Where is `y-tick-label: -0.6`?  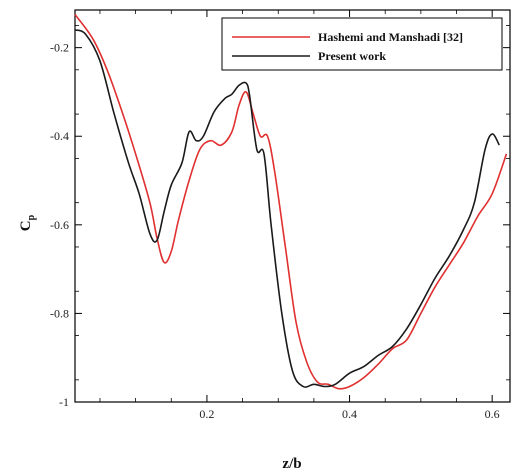 y-tick-label: -0.6 is located at coordinates (59, 225).